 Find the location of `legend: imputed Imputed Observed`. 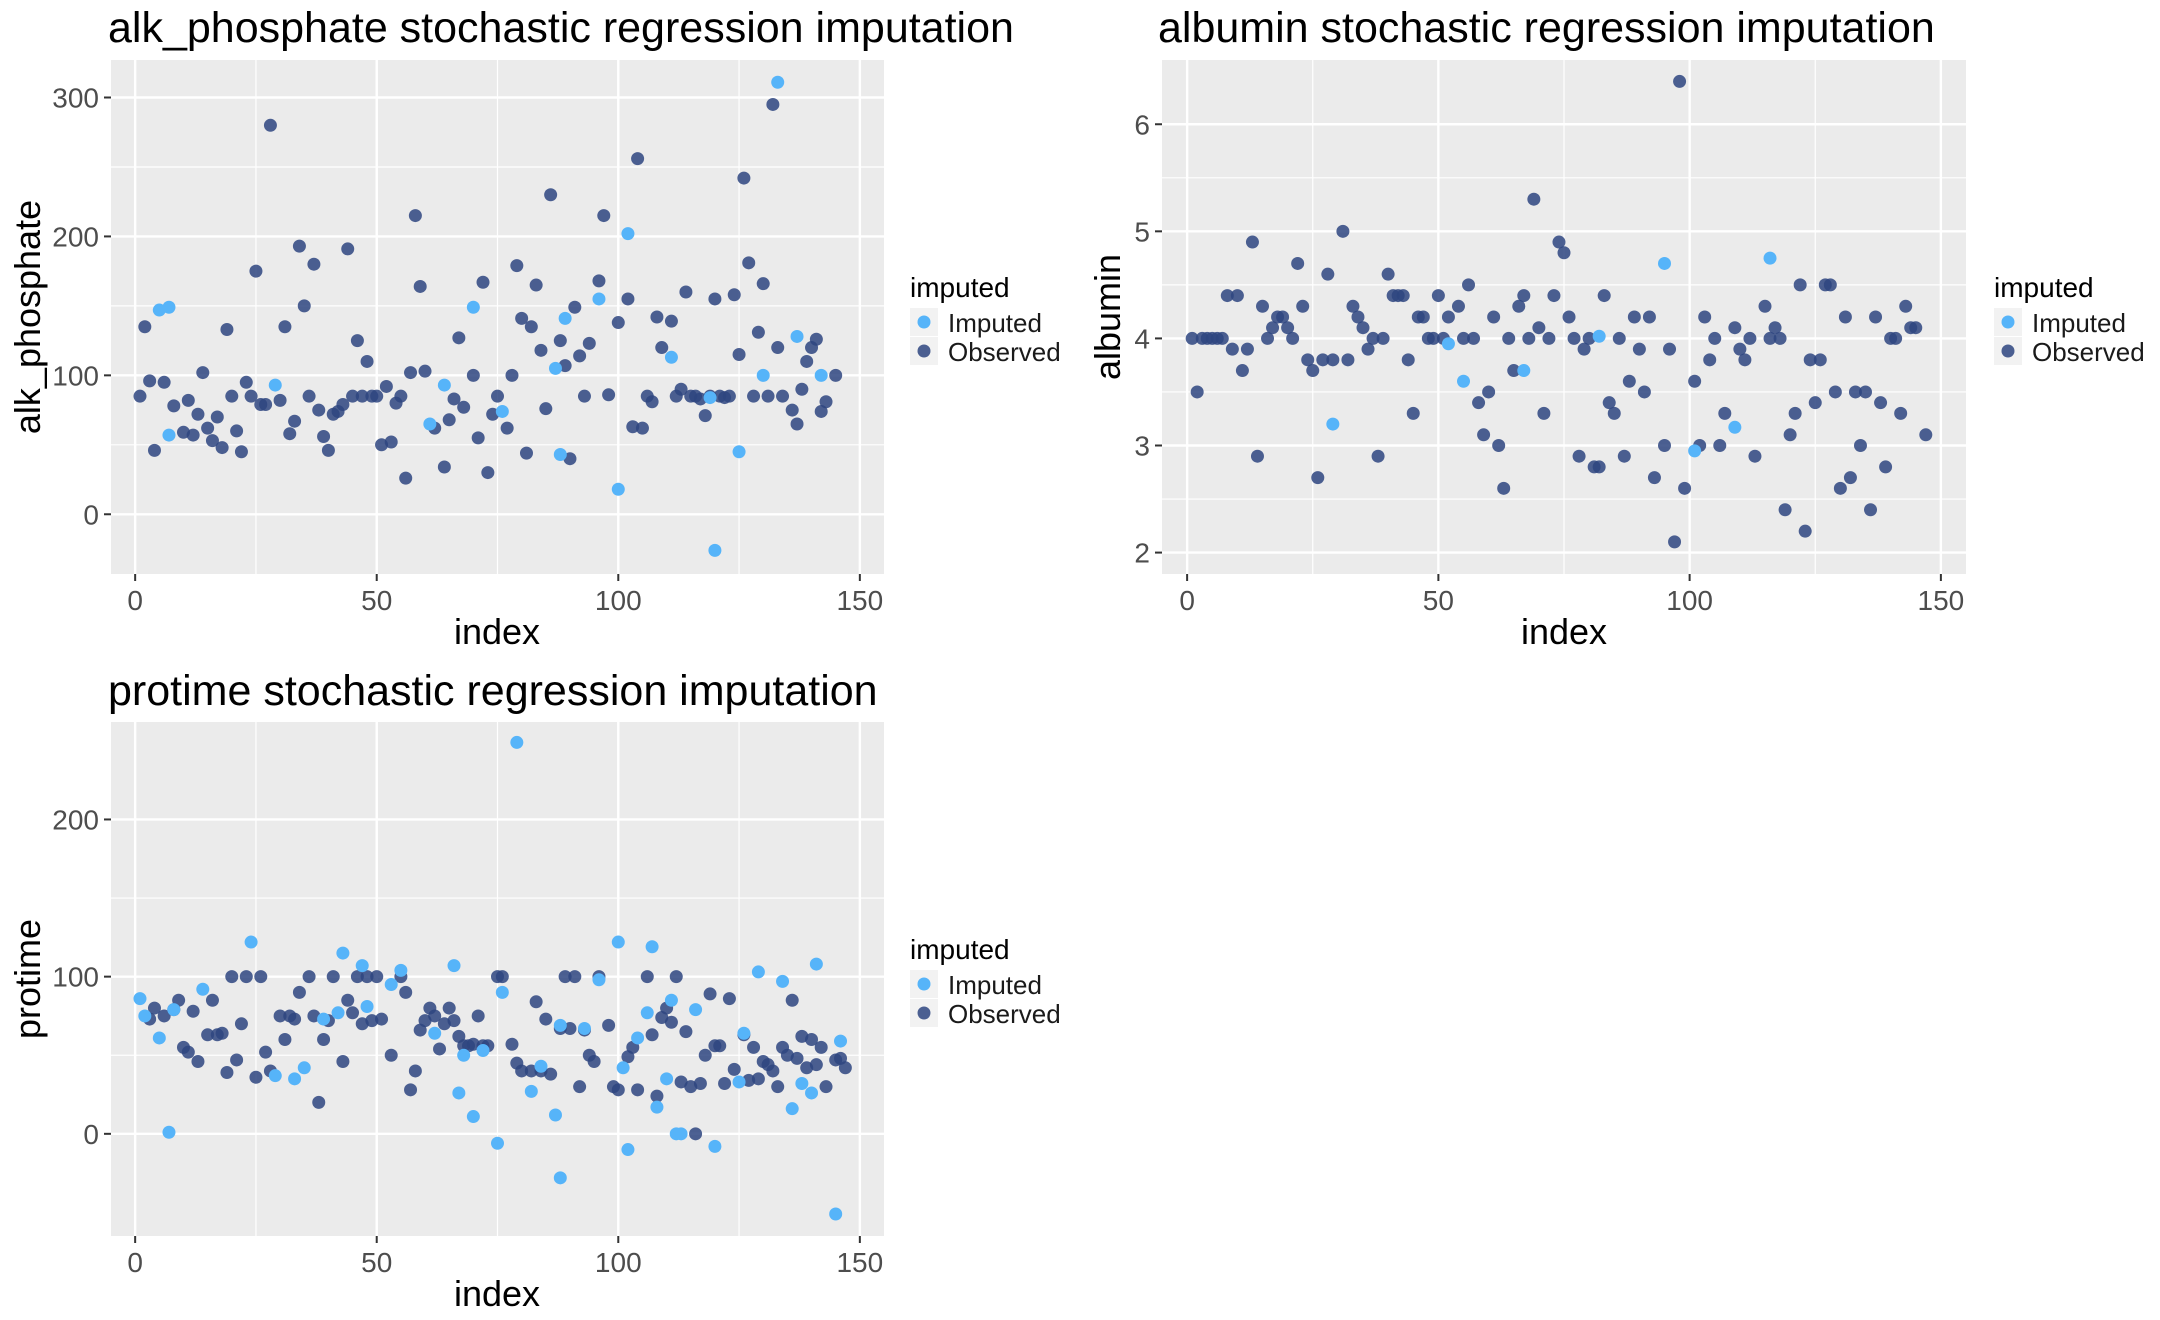

legend: imputed Imputed Observed is located at coordinates (2069, 319).